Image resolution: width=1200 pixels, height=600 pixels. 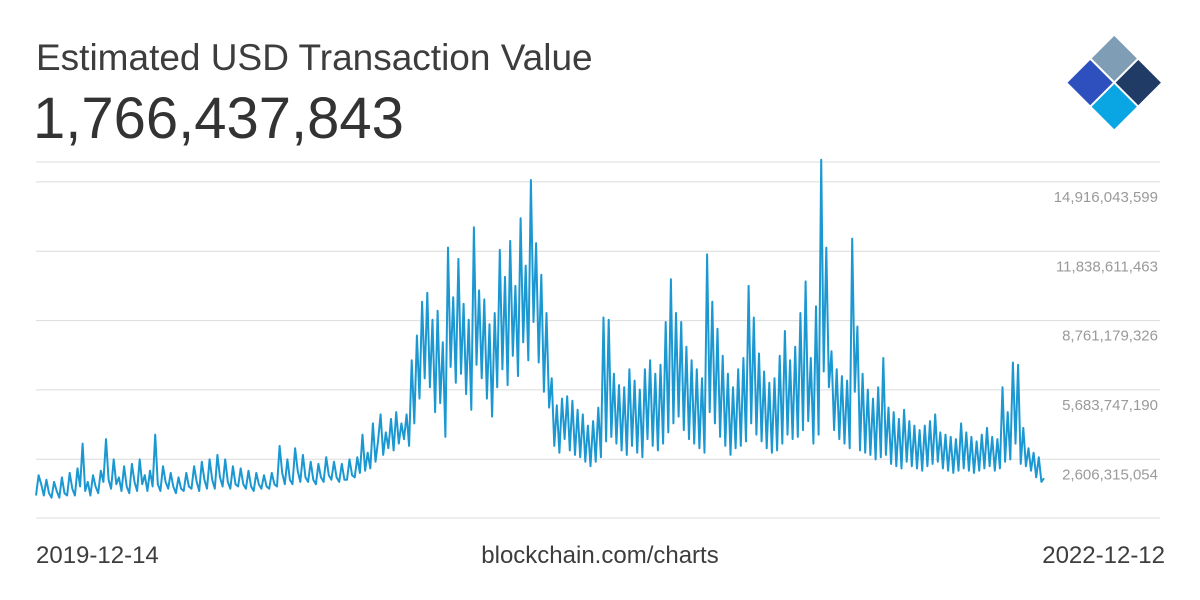 I want to click on end-date-label: 2022-12-12, so click(x=1103, y=555).